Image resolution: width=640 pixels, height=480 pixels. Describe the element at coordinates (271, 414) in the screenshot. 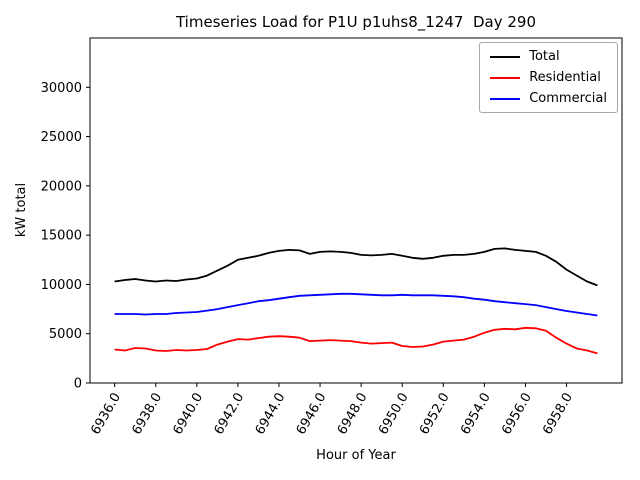

I see `x-tick-label: 6944.0` at that location.